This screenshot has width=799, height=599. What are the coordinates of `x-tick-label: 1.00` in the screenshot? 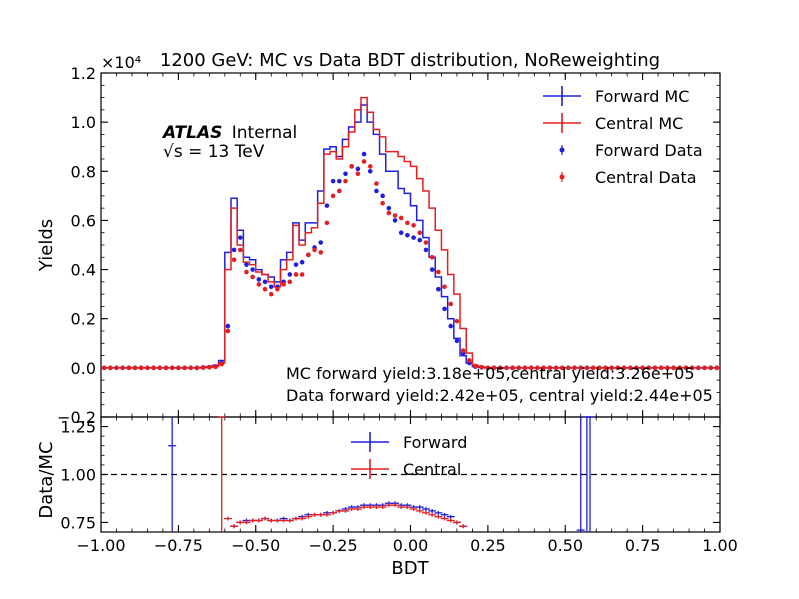 It's located at (720, 545).